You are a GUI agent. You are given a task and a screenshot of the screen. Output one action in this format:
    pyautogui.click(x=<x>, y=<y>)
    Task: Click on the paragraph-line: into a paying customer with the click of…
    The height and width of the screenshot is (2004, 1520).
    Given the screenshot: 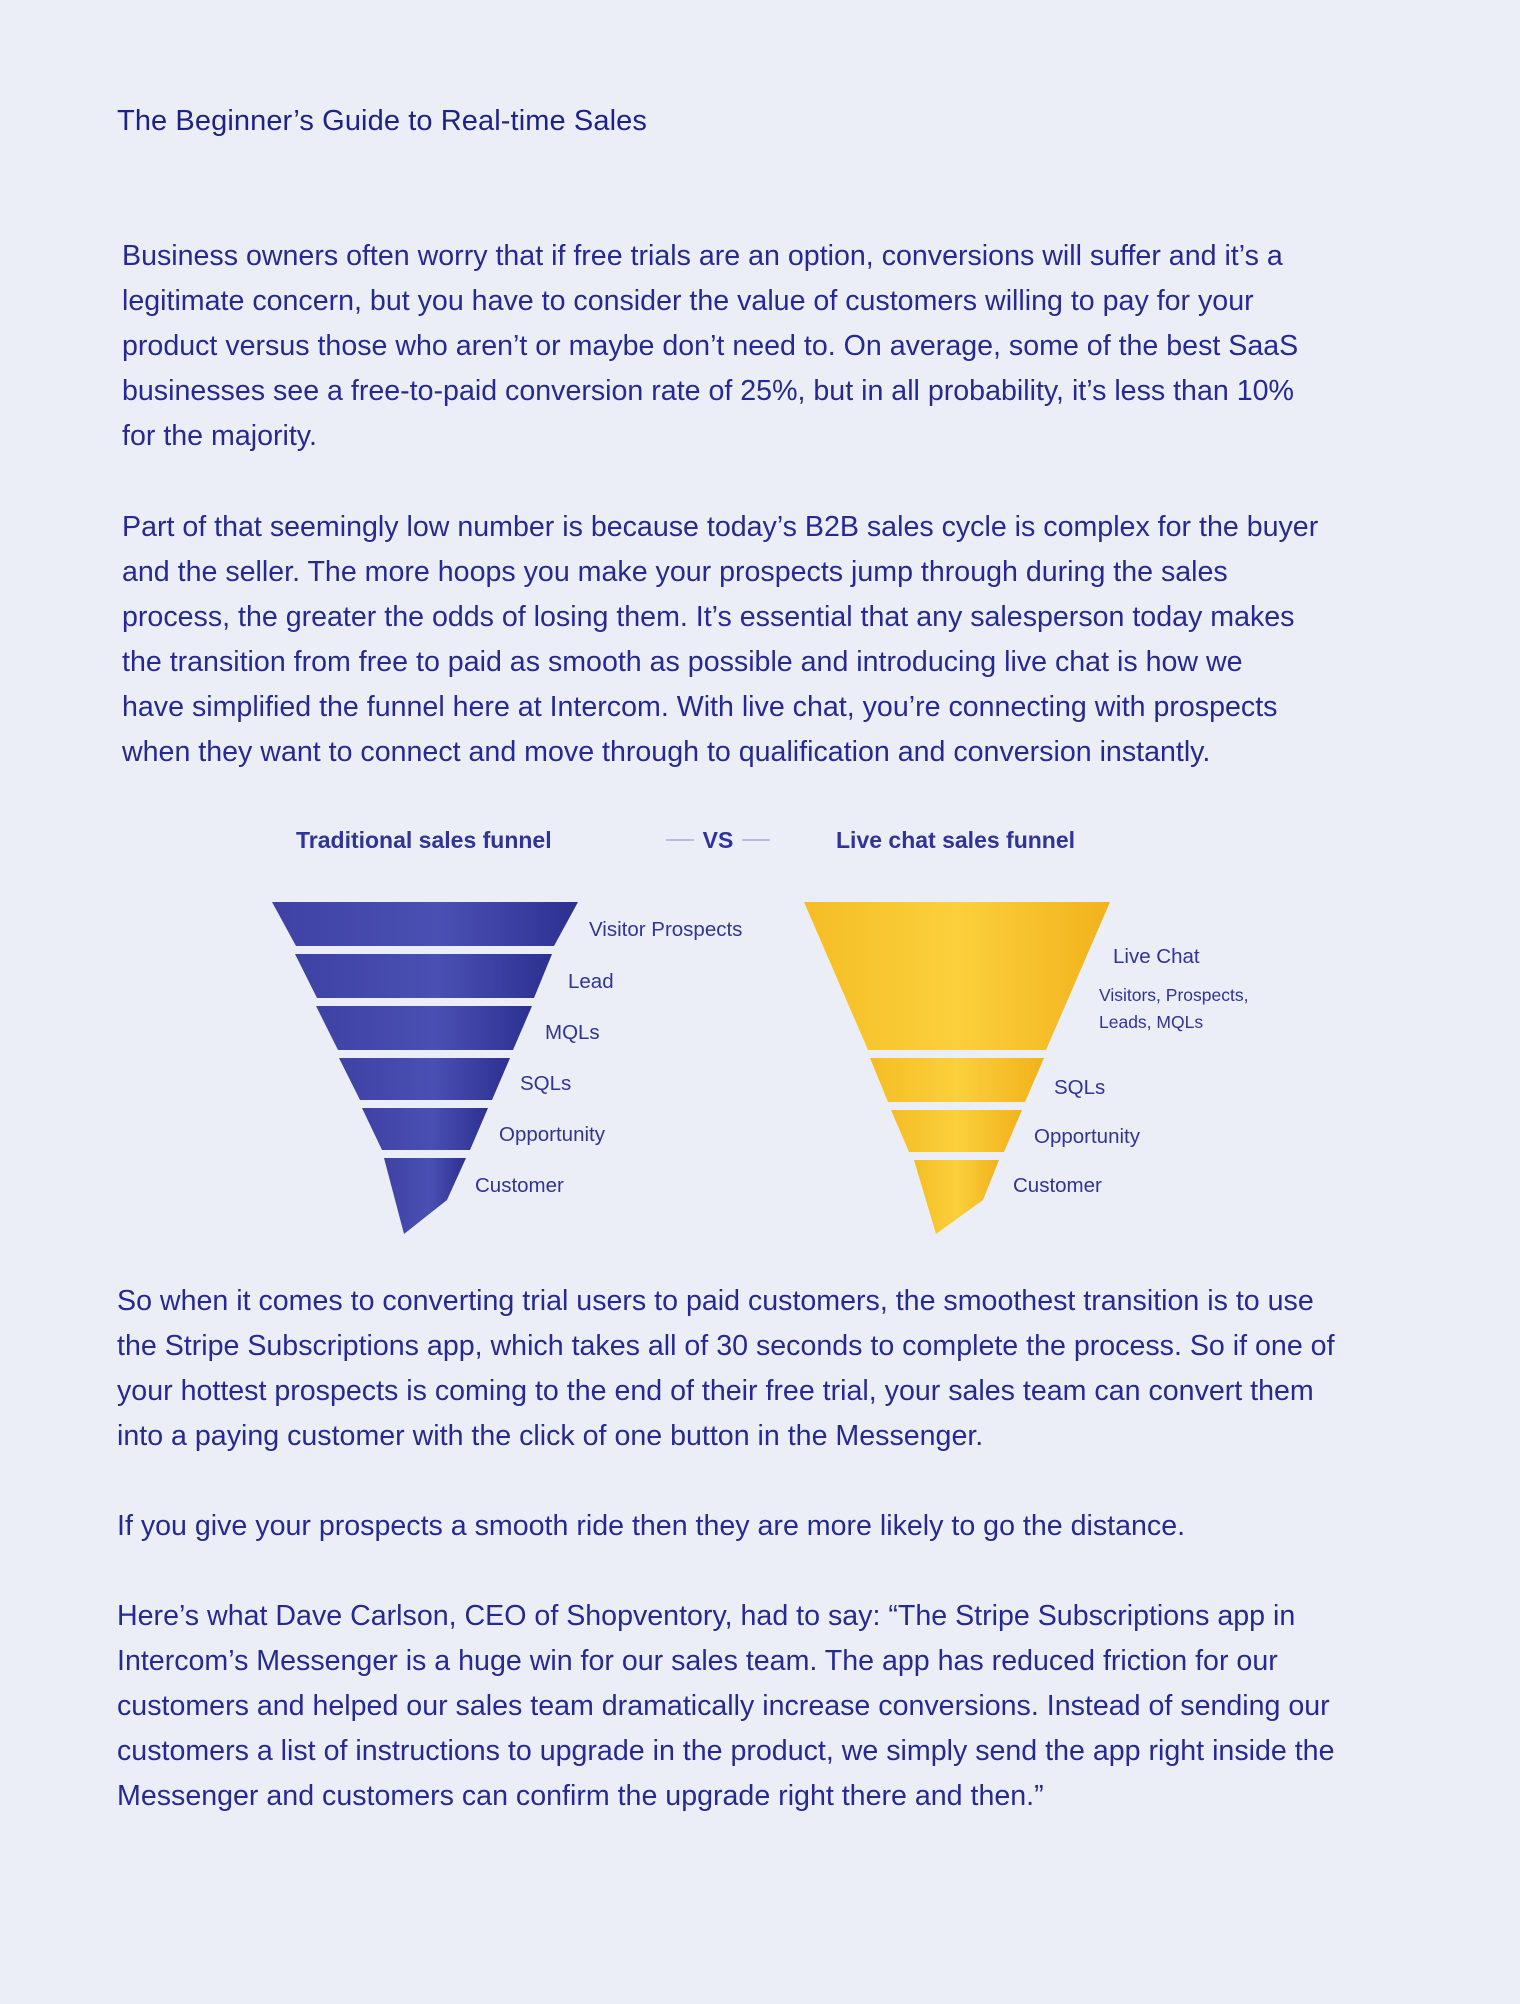 What is the action you would take?
    pyautogui.click(x=550, y=1436)
    